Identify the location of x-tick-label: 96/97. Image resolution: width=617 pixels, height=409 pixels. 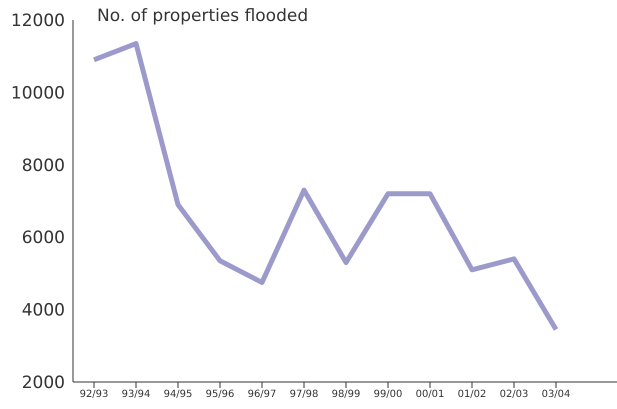
(262, 394).